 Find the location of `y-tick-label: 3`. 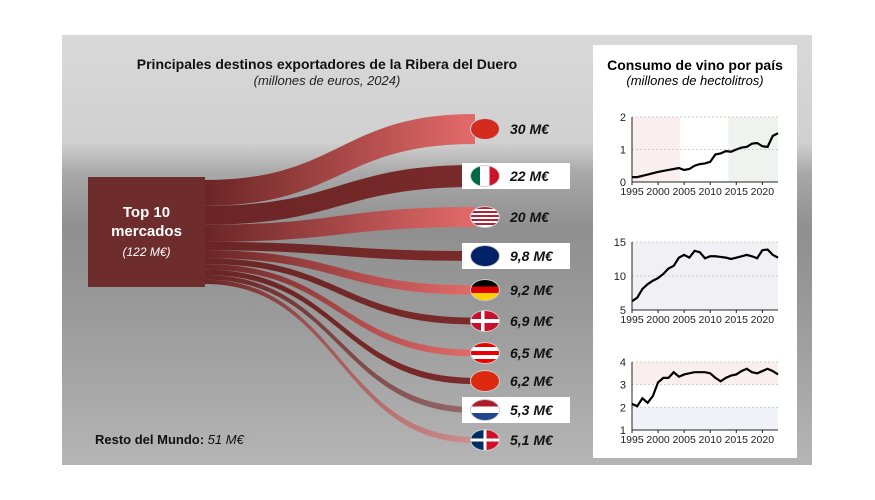

y-tick-label: 3 is located at coordinates (623, 386).